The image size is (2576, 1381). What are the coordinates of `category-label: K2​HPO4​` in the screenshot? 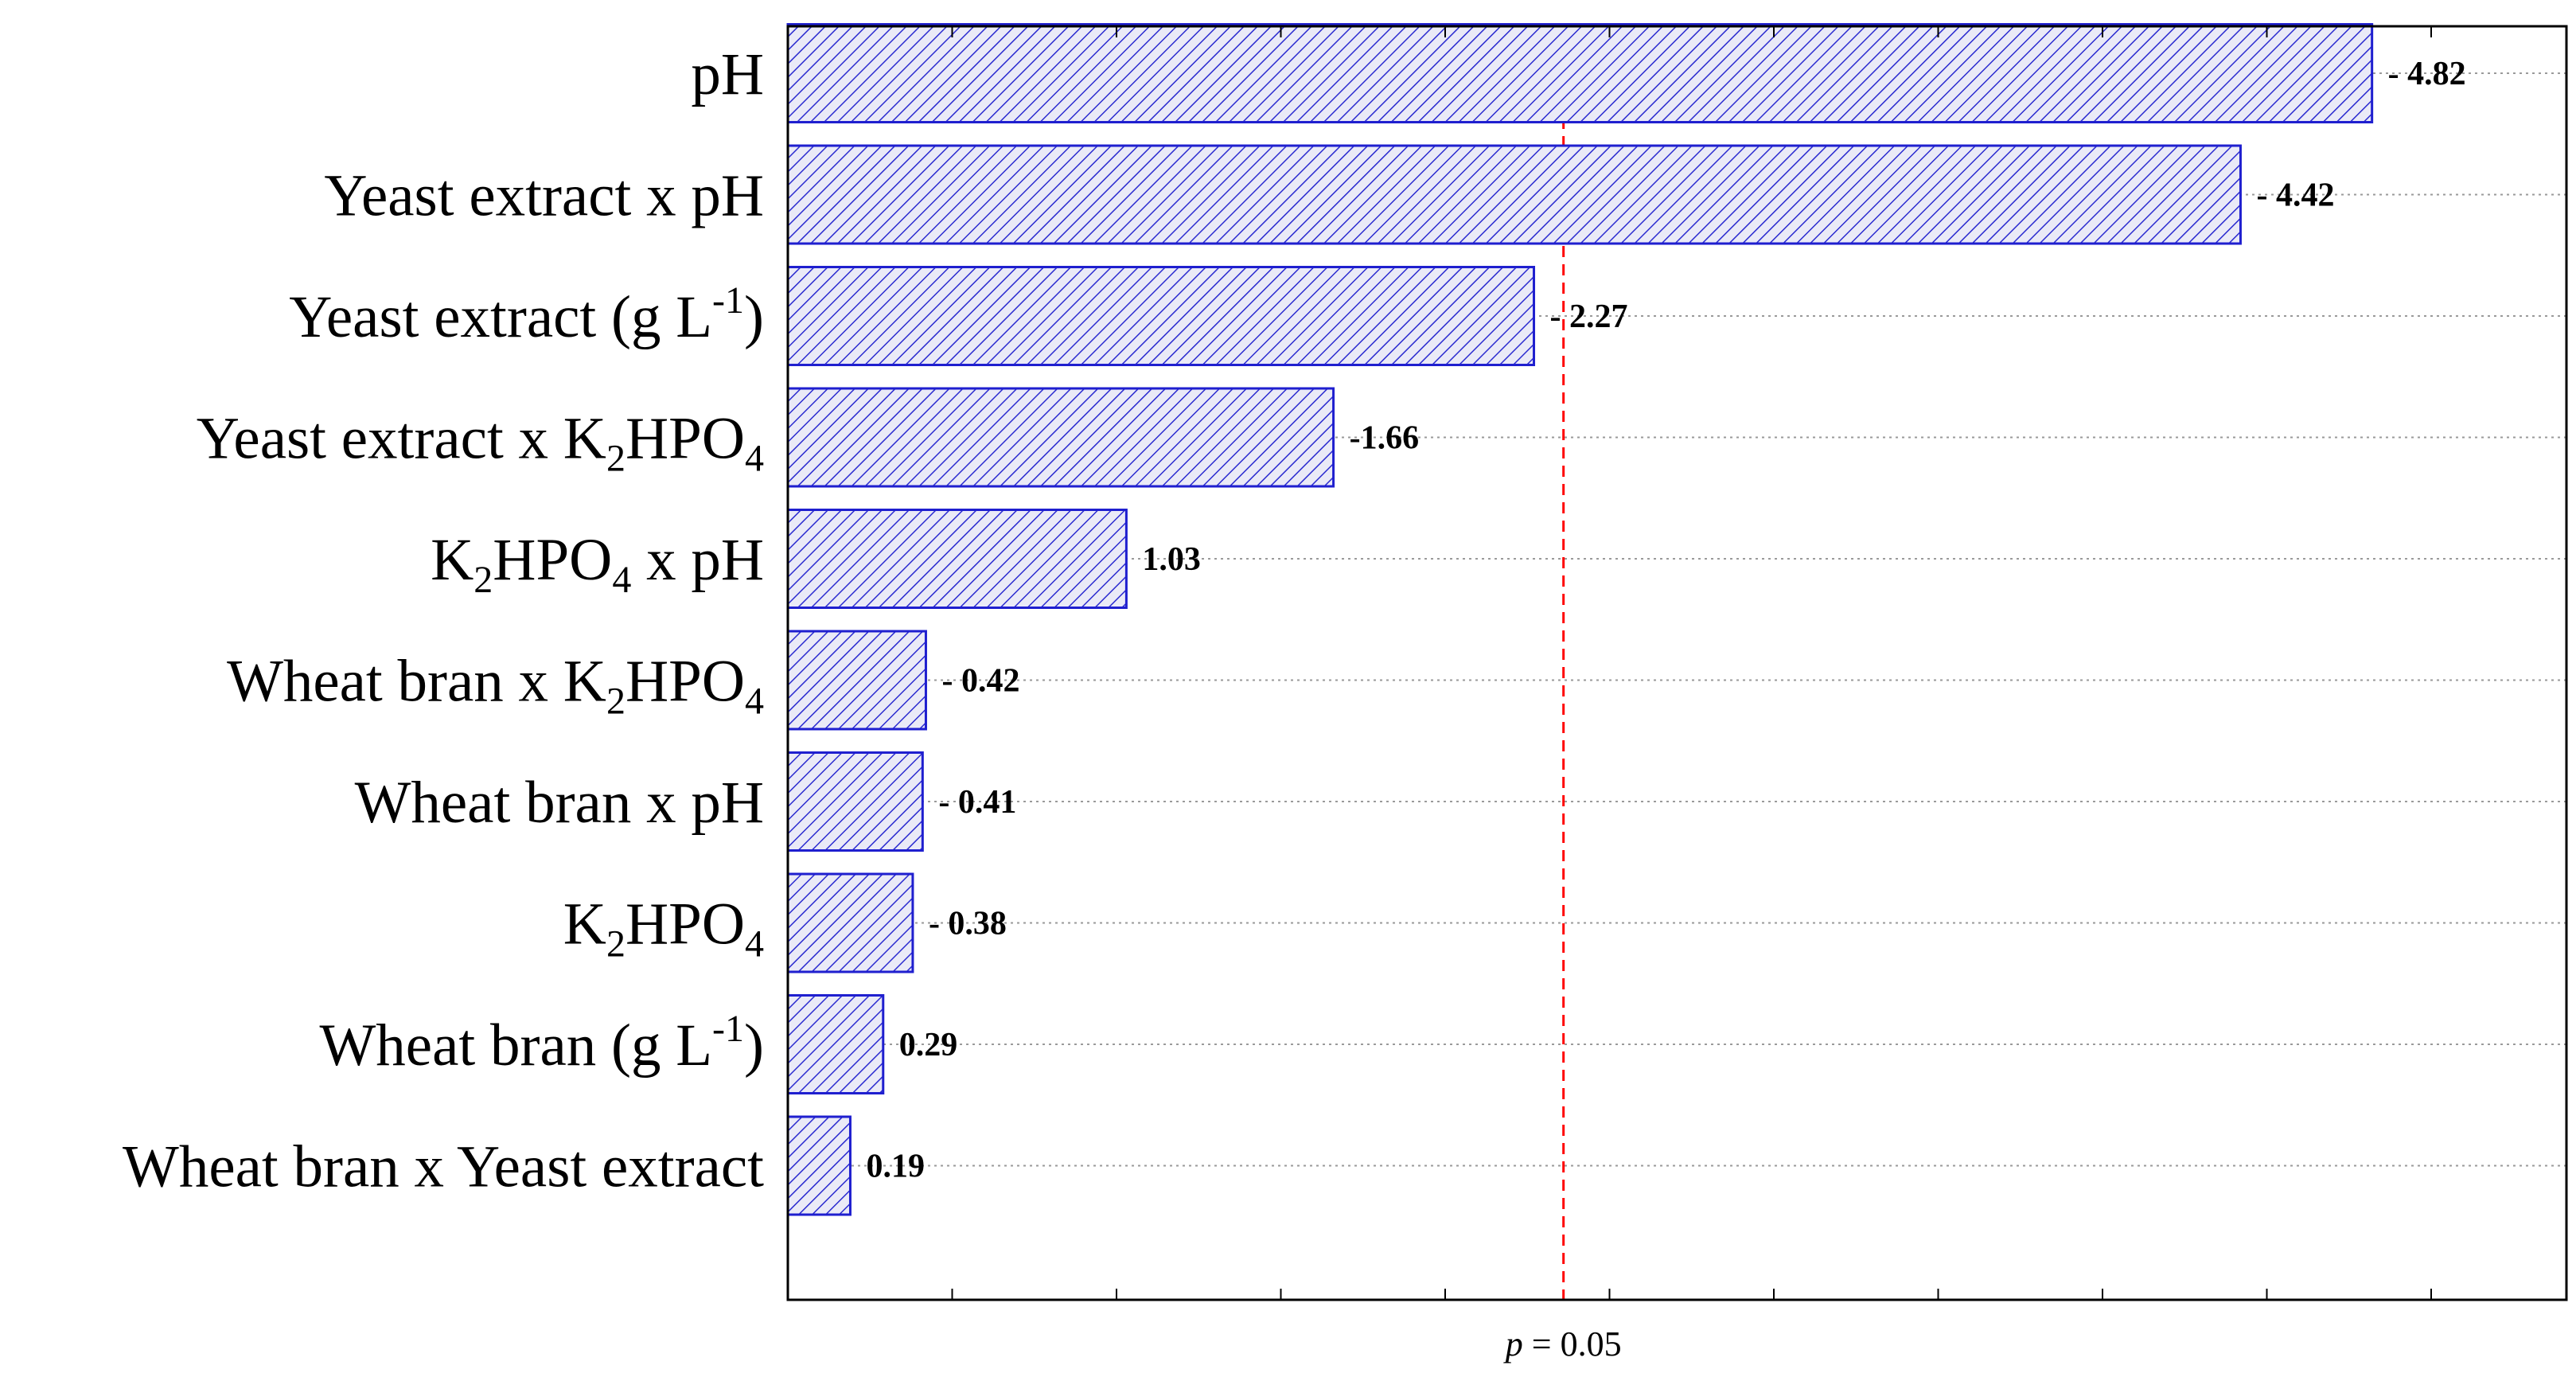 It's located at (663, 928).